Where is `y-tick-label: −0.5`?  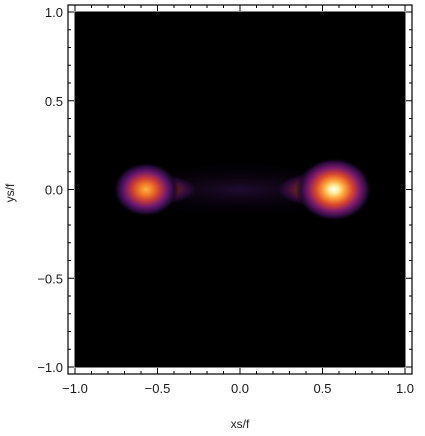 y-tick-label: −0.5 is located at coordinates (50, 278).